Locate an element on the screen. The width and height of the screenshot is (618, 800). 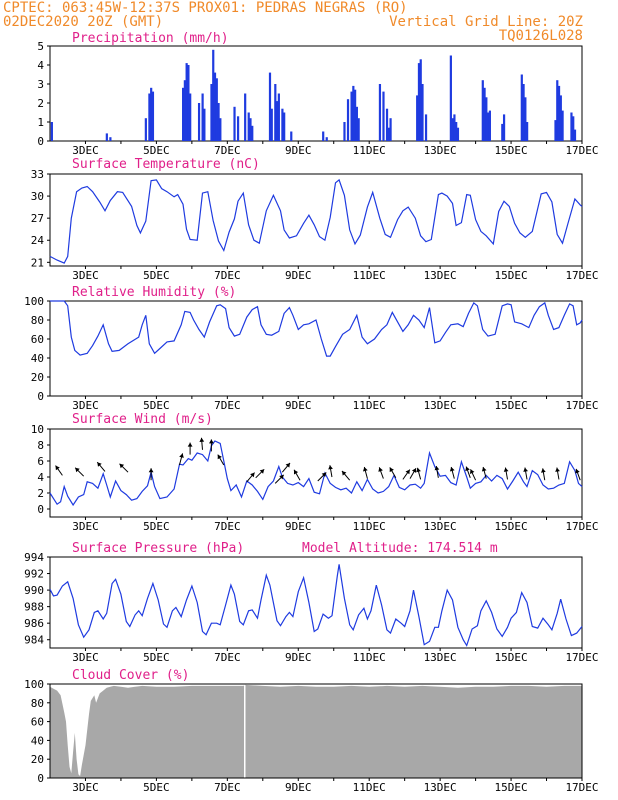
y-tick-label: 100 is located at coordinates (34, 301).